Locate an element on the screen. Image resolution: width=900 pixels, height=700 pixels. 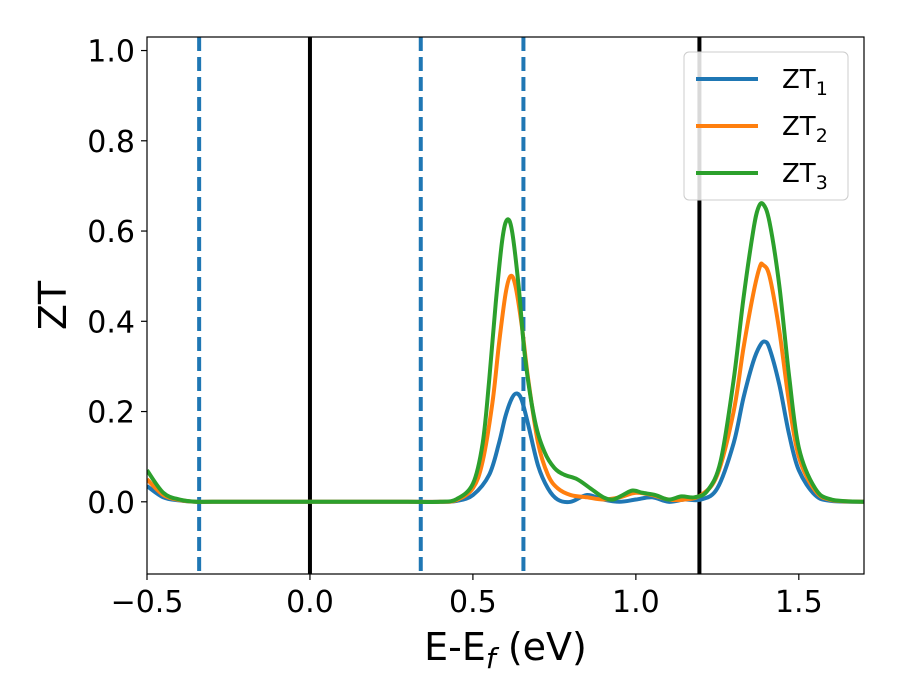
x-axis-label: E-Ef (eV) is located at coordinates (505, 650).